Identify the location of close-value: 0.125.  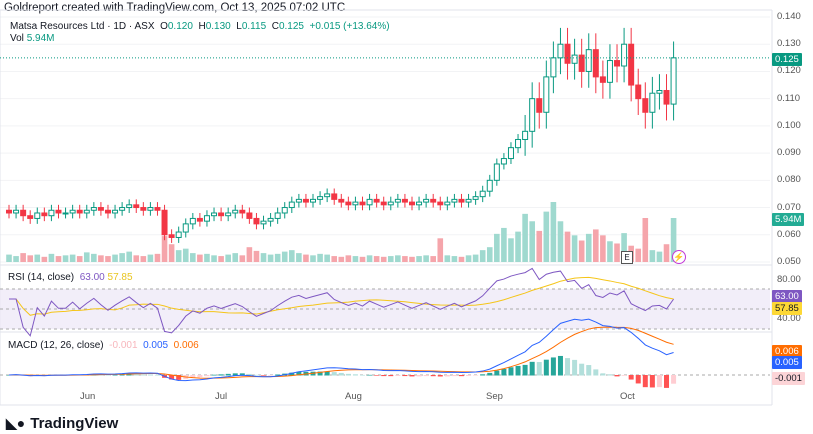
(291, 26).